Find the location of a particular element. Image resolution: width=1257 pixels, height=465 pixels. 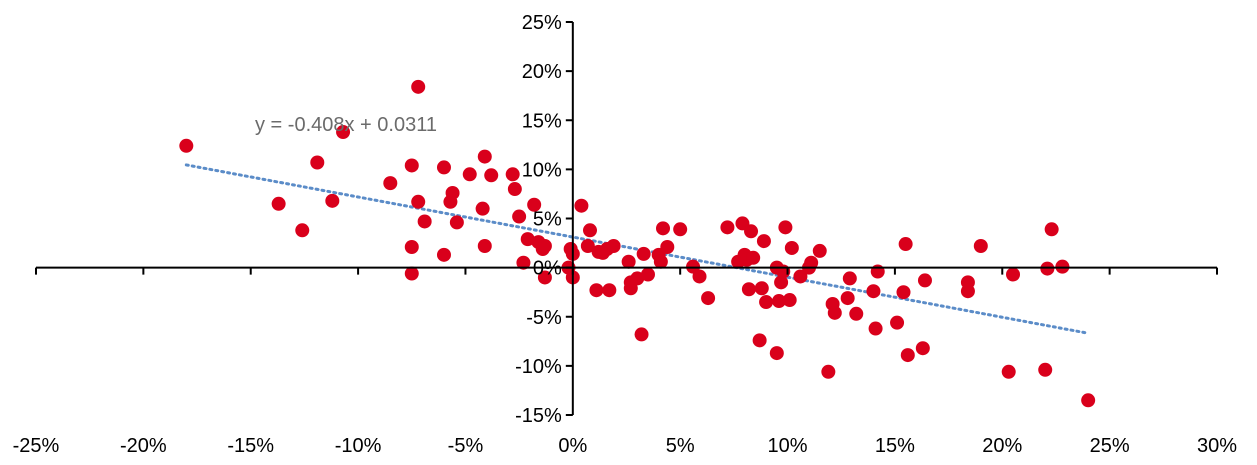

x-tick-label: 10% is located at coordinates (788, 446).